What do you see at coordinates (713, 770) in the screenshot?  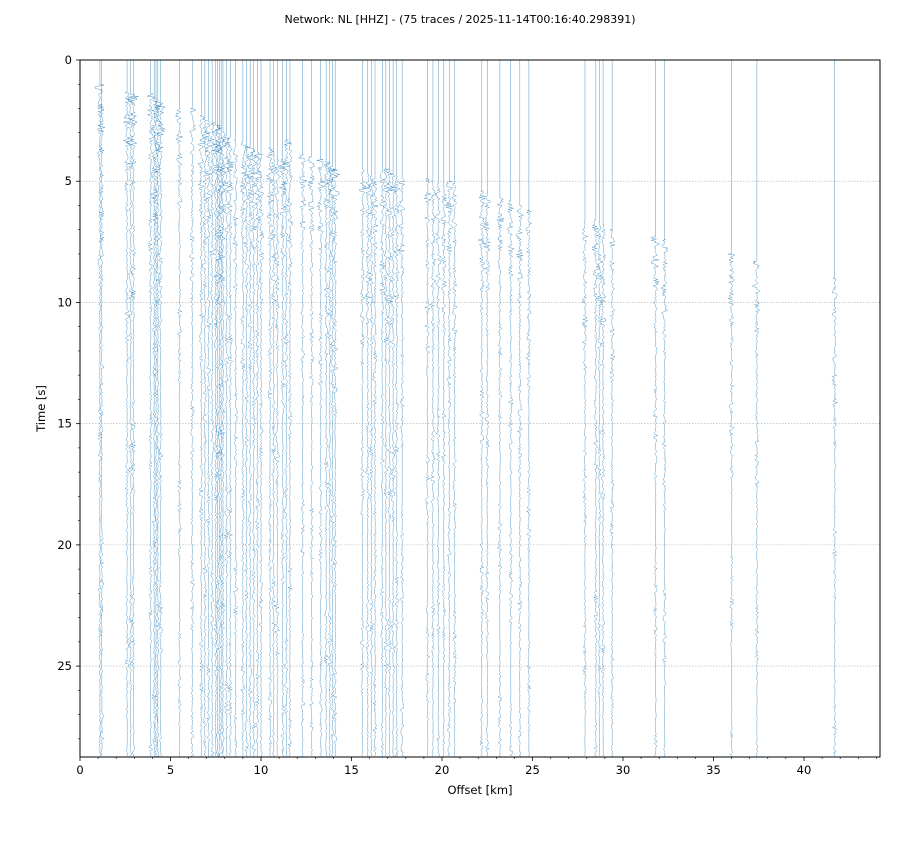 I see `x-tick-label: 35` at bounding box center [713, 770].